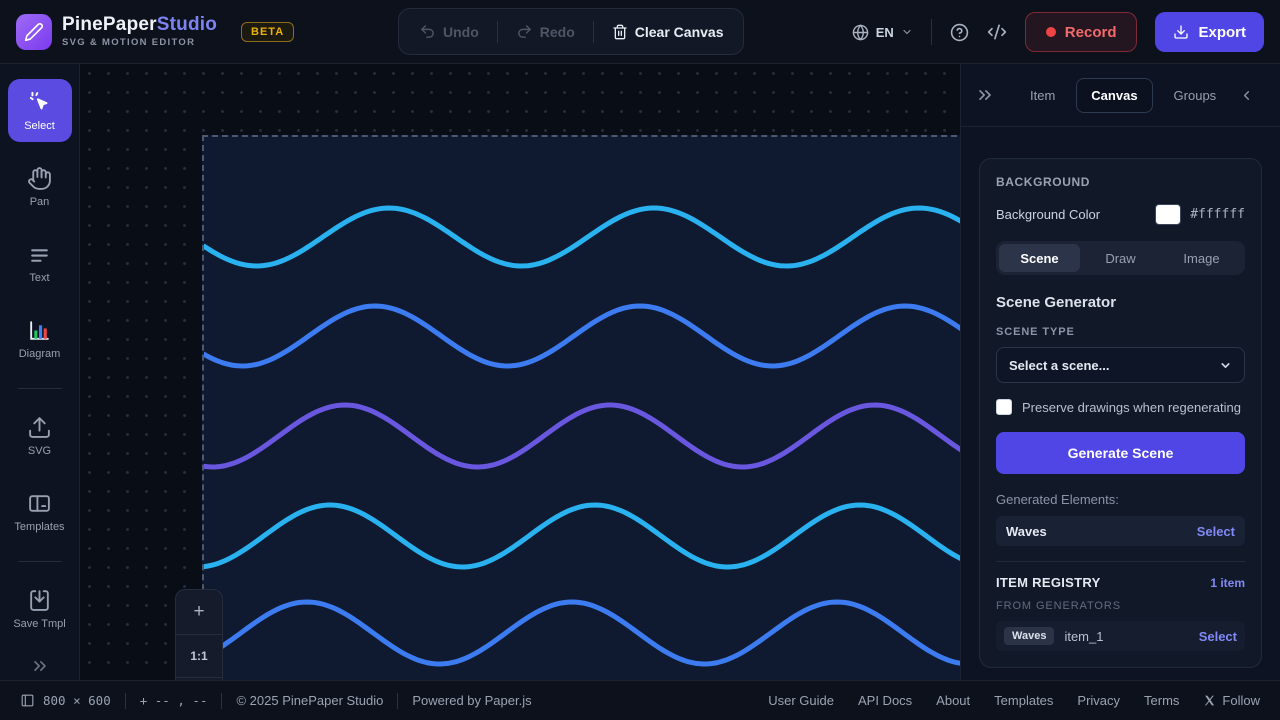  Describe the element at coordinates (497, 31) in the screenshot. I see `toolbar-divider` at that location.